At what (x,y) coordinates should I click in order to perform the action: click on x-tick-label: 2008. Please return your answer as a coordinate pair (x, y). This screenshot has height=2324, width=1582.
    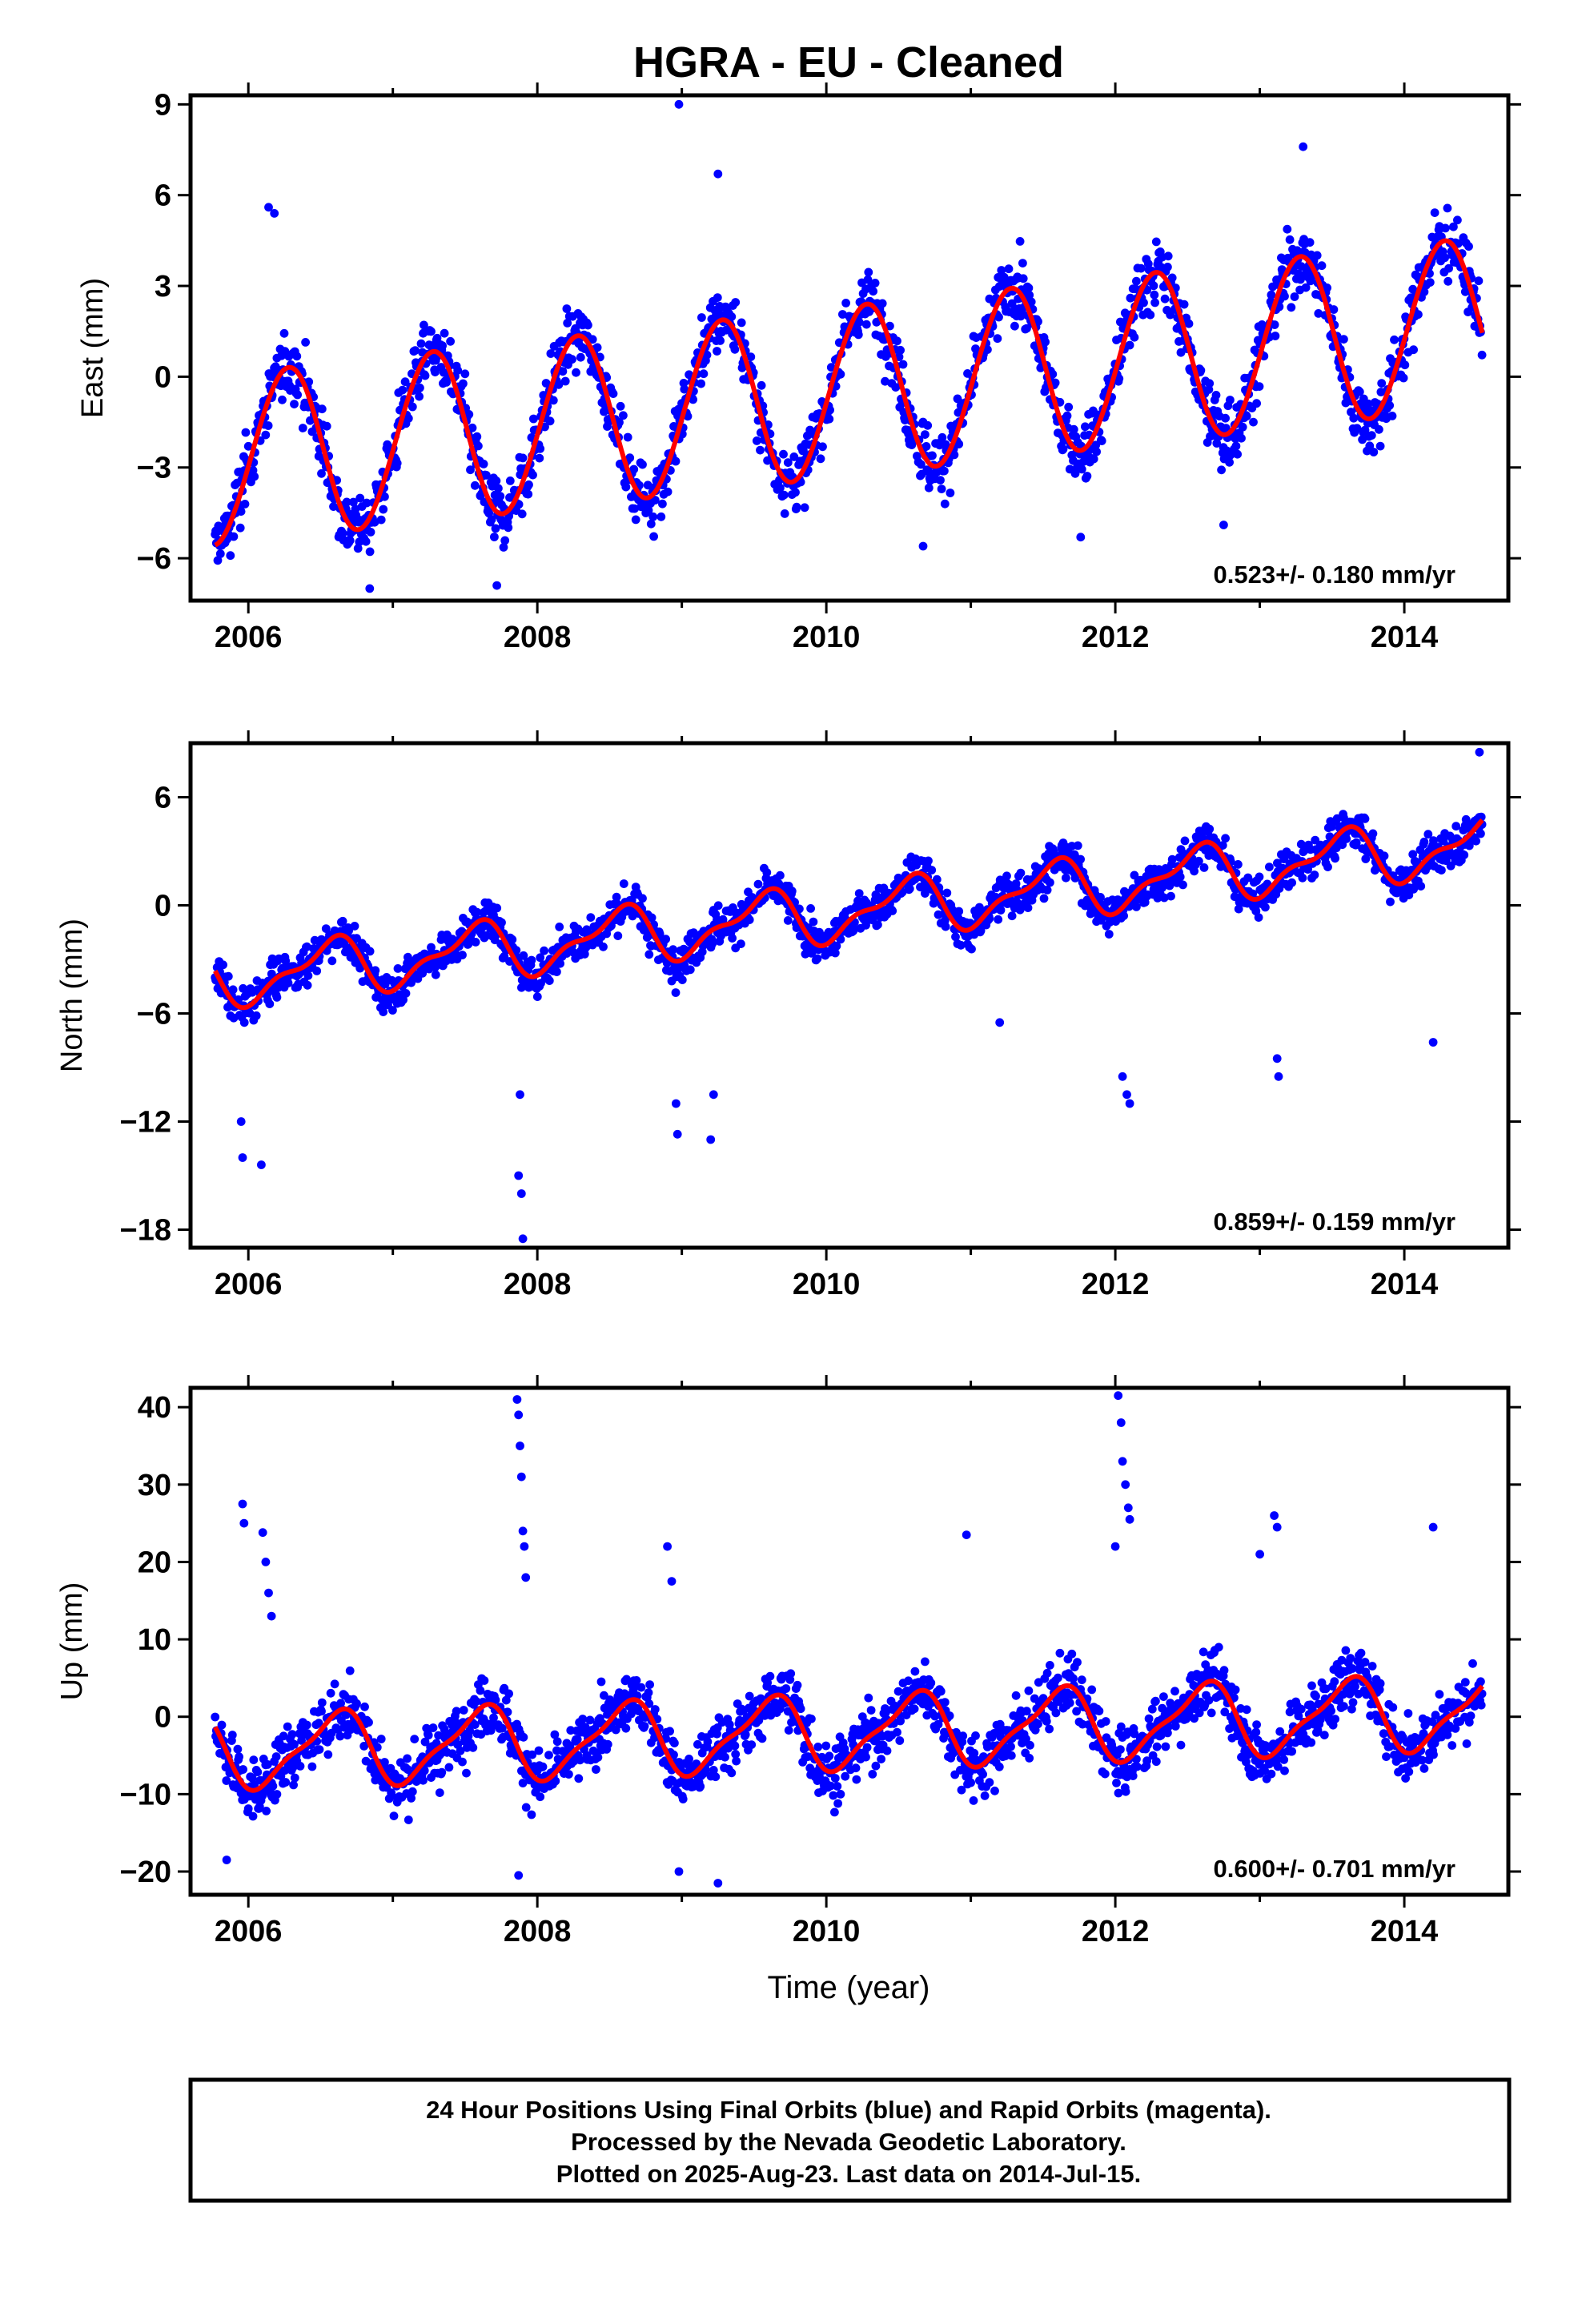
    Looking at the image, I should click on (538, 1284).